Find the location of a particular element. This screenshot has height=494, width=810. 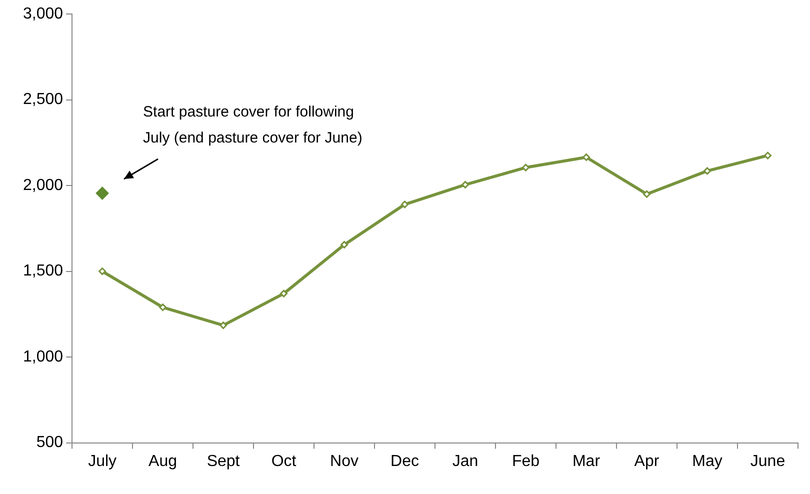

y-tick-label: 3,000 is located at coordinates (43, 13).